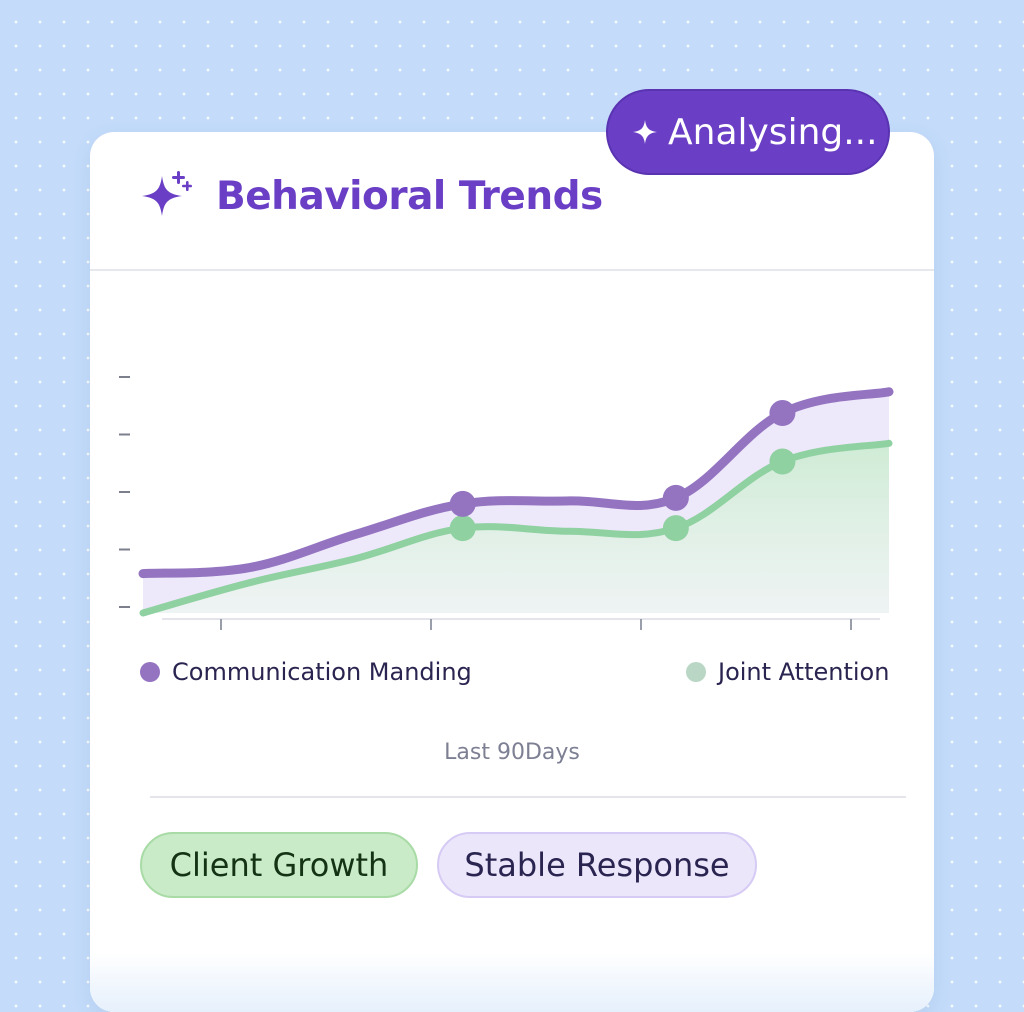 The width and height of the screenshot is (1024, 1012). I want to click on joint-attention-line, so click(516, 528).